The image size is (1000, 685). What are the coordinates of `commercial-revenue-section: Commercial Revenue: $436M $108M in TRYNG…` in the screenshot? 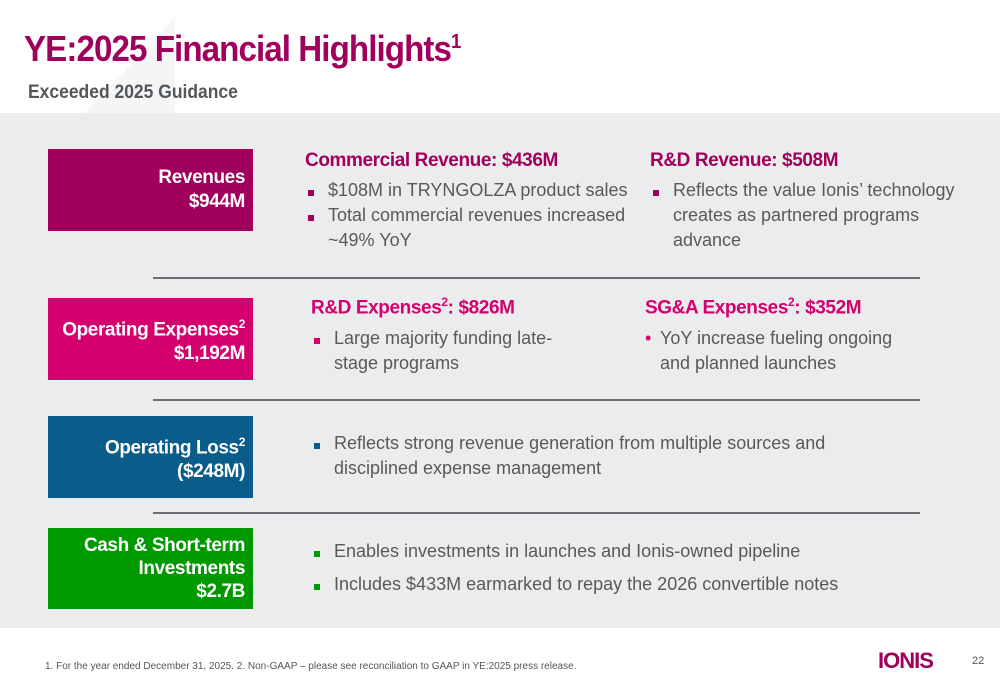 It's located at (470, 201).